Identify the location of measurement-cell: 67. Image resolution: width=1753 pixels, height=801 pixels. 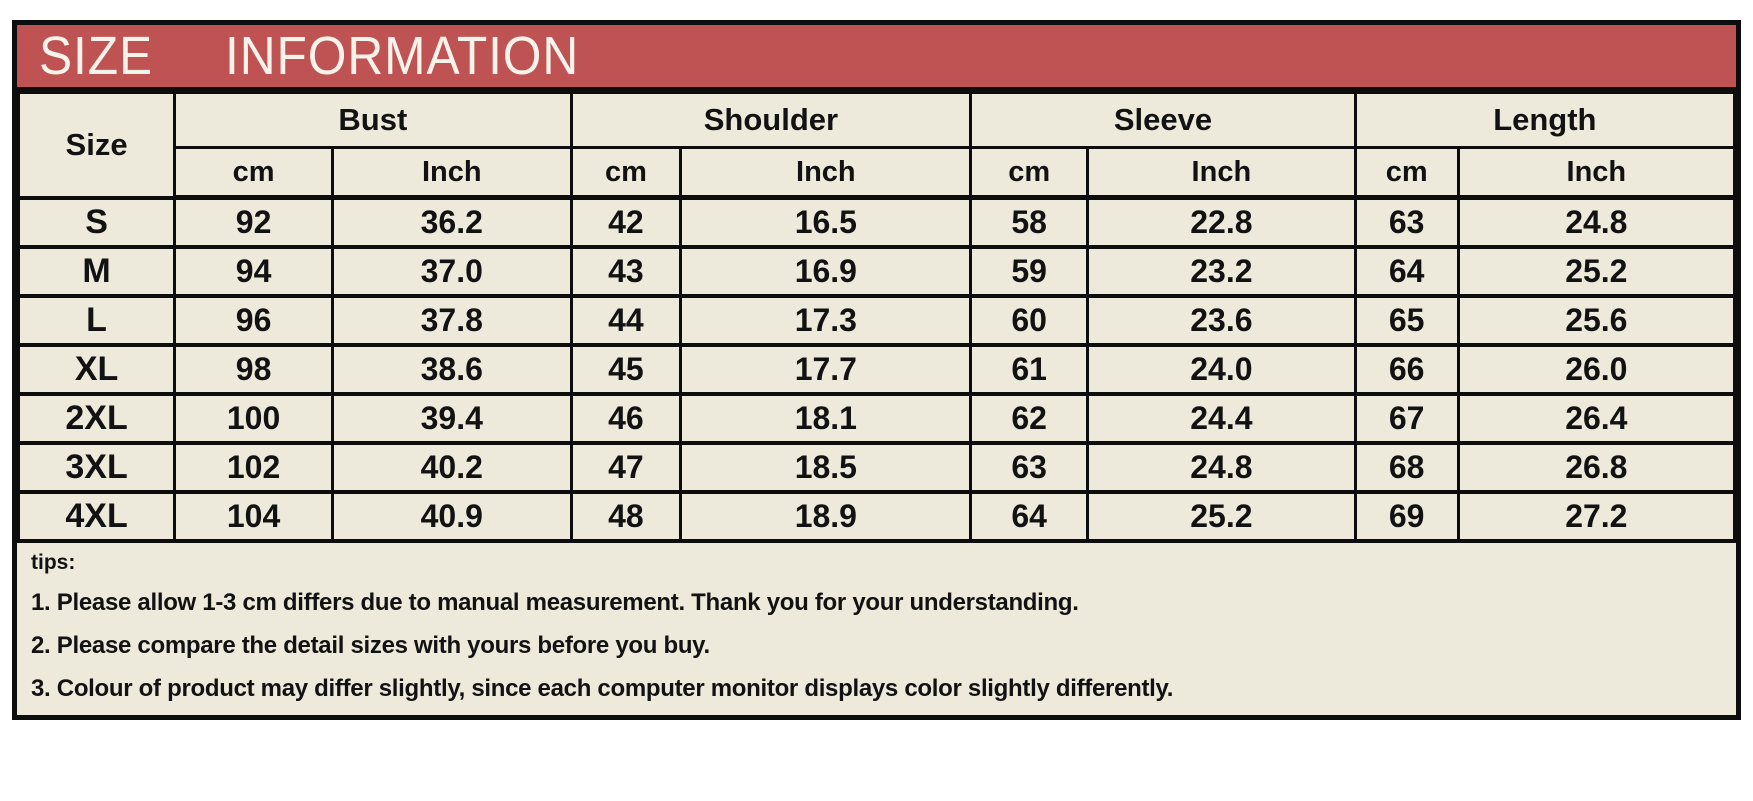
(1406, 418).